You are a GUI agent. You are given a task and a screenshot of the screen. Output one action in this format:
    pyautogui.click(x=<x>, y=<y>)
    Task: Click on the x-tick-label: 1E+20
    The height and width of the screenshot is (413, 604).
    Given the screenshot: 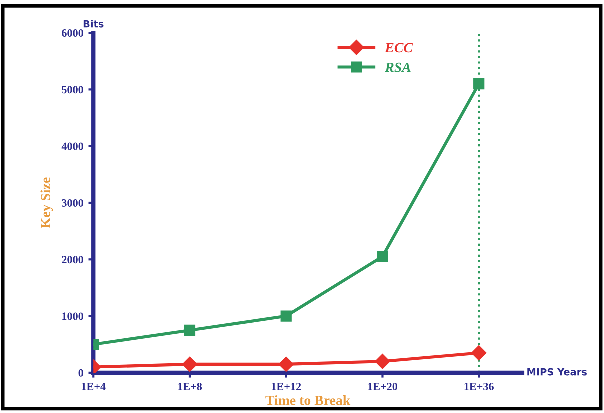 What is the action you would take?
    pyautogui.click(x=383, y=386)
    